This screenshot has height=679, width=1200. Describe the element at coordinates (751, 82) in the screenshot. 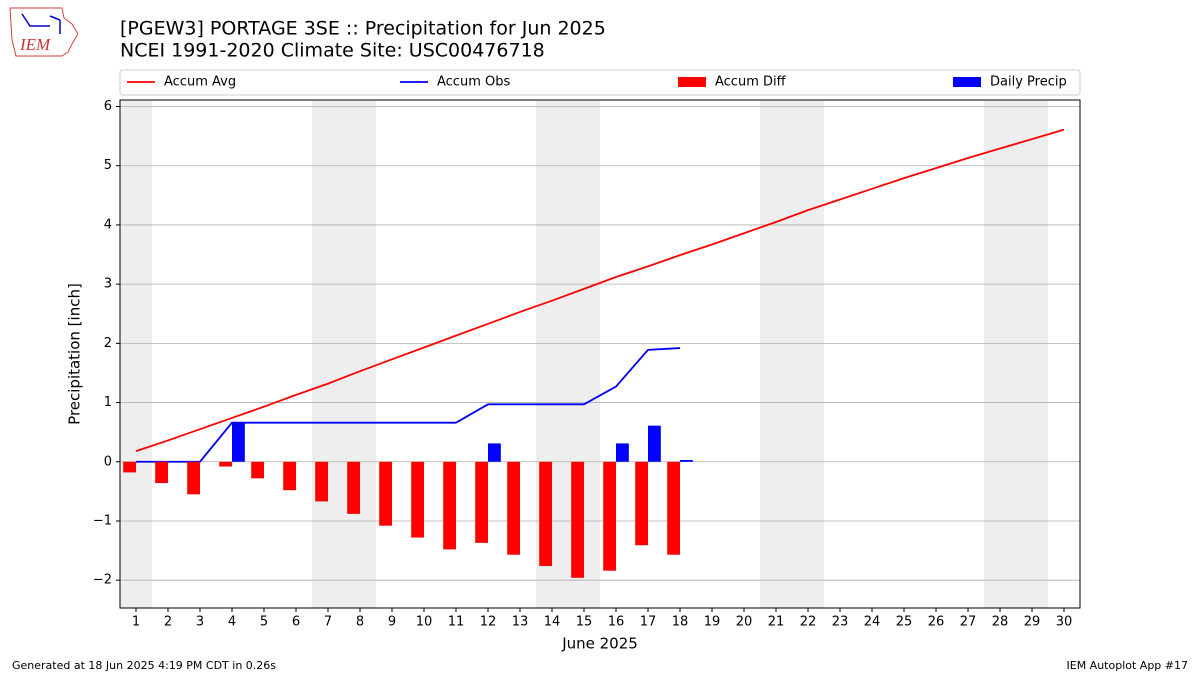

I see `legend-label: Accum Diff` at that location.